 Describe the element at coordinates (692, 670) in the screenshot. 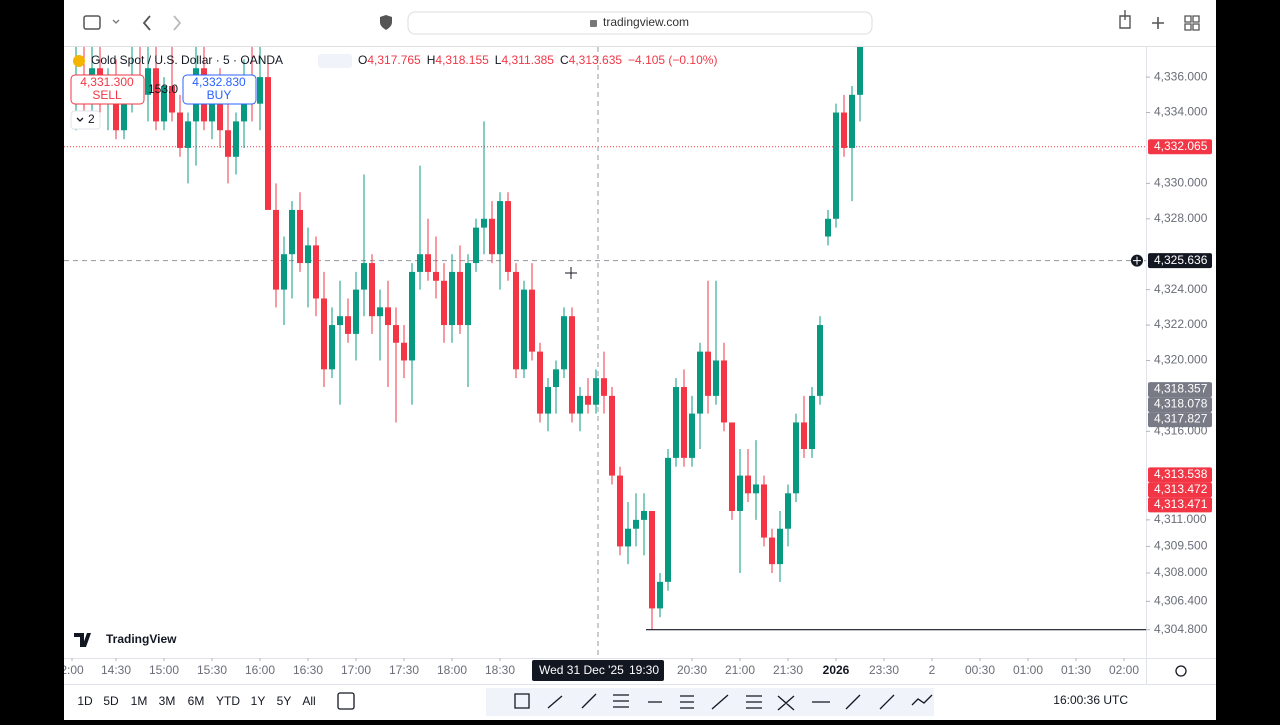

I see `x-tick-label: 20:30` at that location.